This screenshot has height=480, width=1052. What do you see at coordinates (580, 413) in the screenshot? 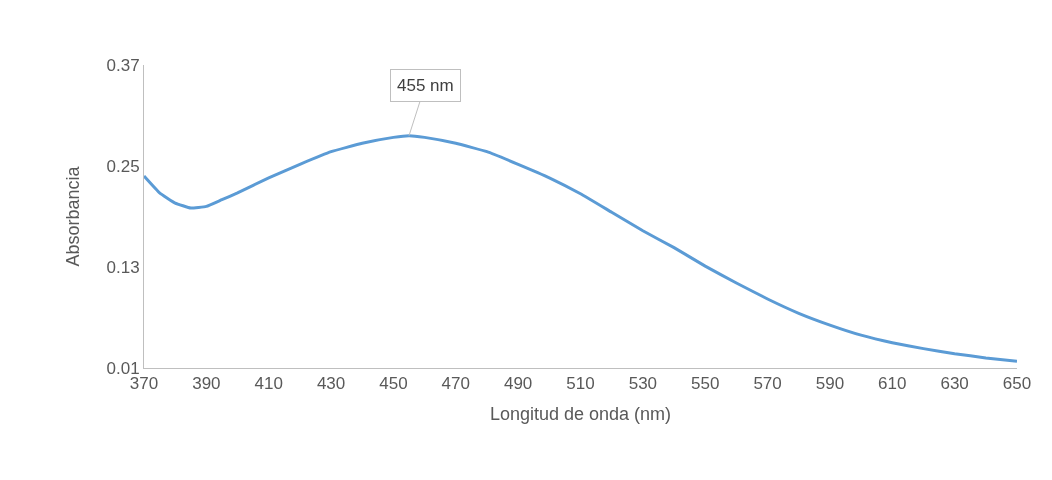
I see `x-axis-title: Longitud de onda (nm)` at bounding box center [580, 413].